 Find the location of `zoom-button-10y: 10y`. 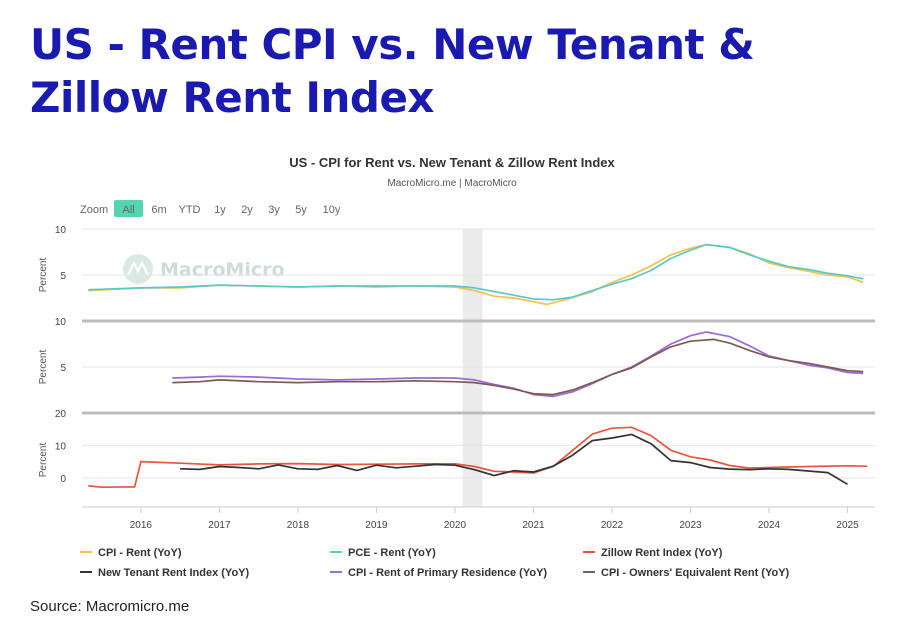

zoom-button-10y: 10y is located at coordinates (332, 210).